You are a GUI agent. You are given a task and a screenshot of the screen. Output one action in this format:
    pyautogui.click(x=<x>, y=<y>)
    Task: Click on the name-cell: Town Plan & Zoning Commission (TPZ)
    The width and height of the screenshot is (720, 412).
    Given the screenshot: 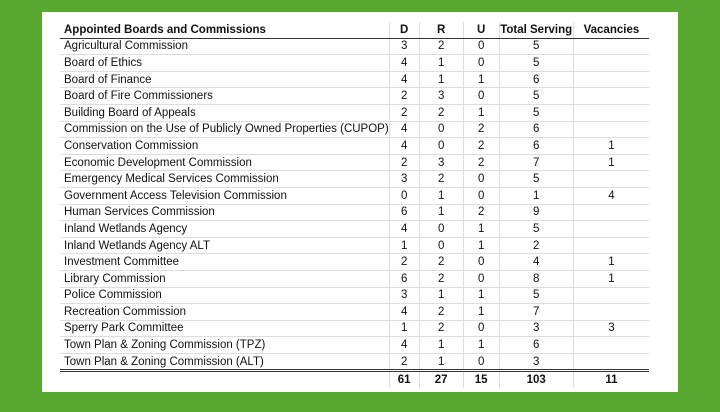 What is the action you would take?
    pyautogui.click(x=225, y=345)
    